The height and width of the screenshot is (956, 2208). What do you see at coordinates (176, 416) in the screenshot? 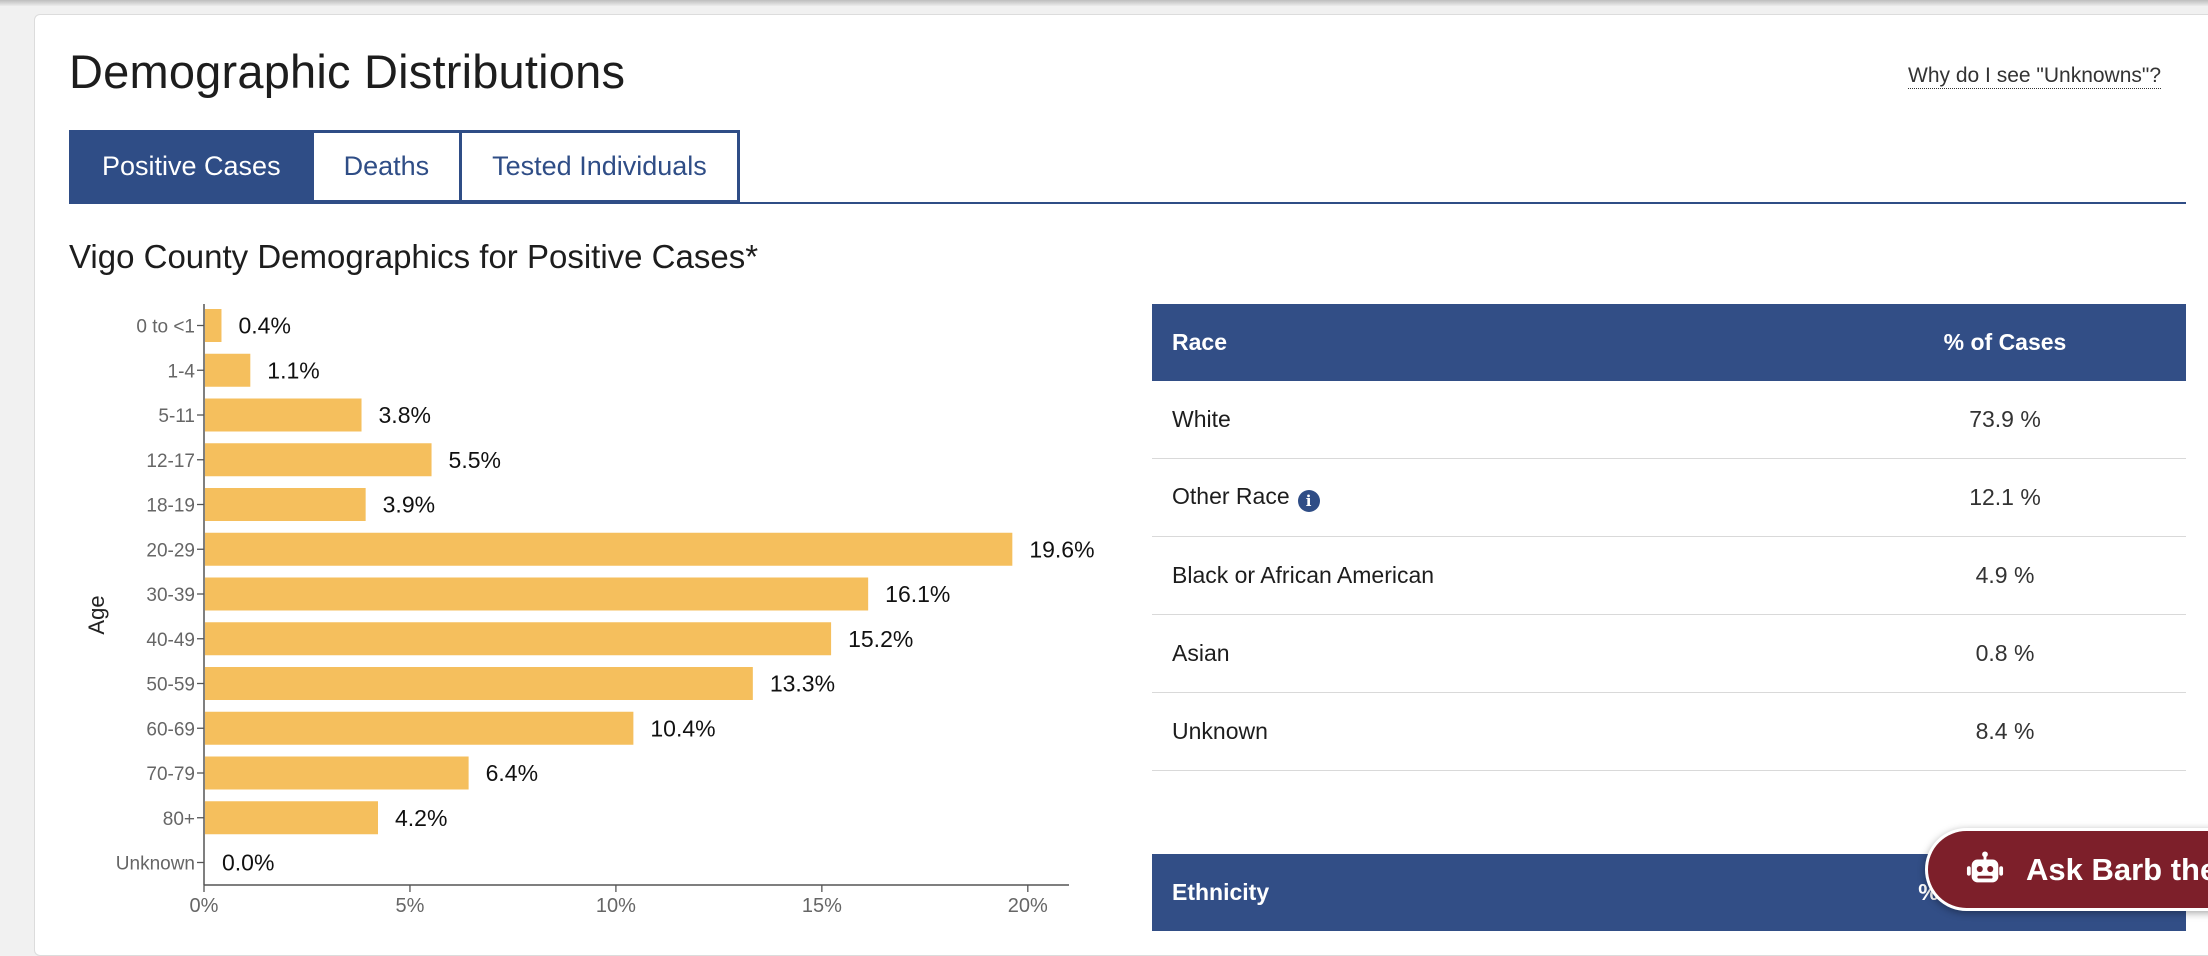
I see `y-tick-label: 5-11` at bounding box center [176, 416].